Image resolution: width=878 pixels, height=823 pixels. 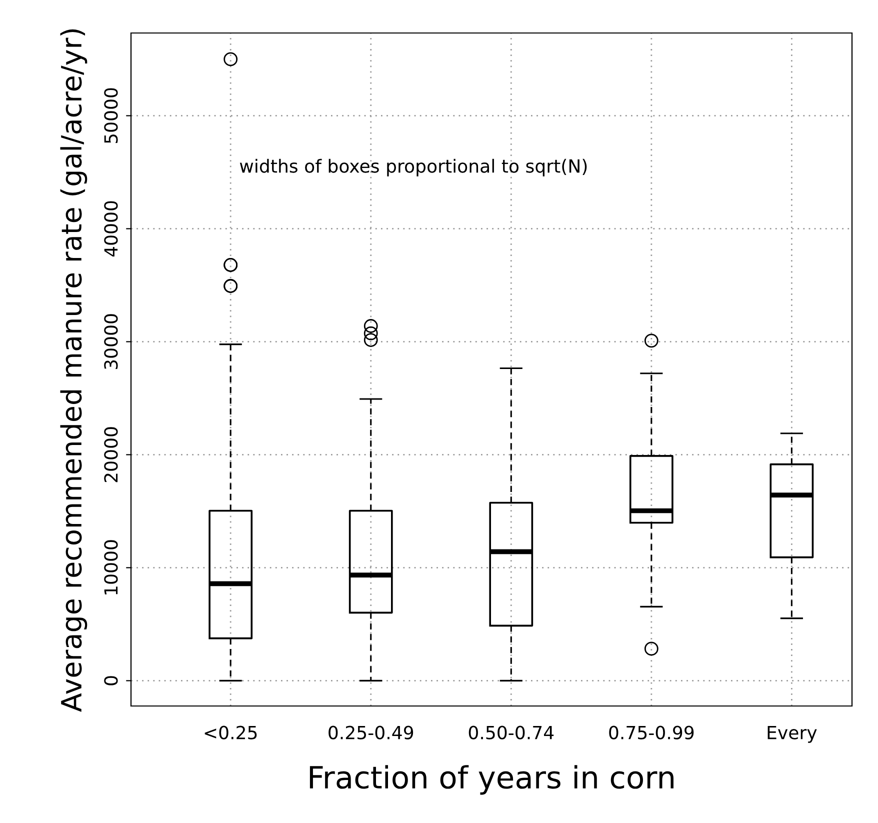 I want to click on y-tick-label: 20000, so click(x=111, y=454).